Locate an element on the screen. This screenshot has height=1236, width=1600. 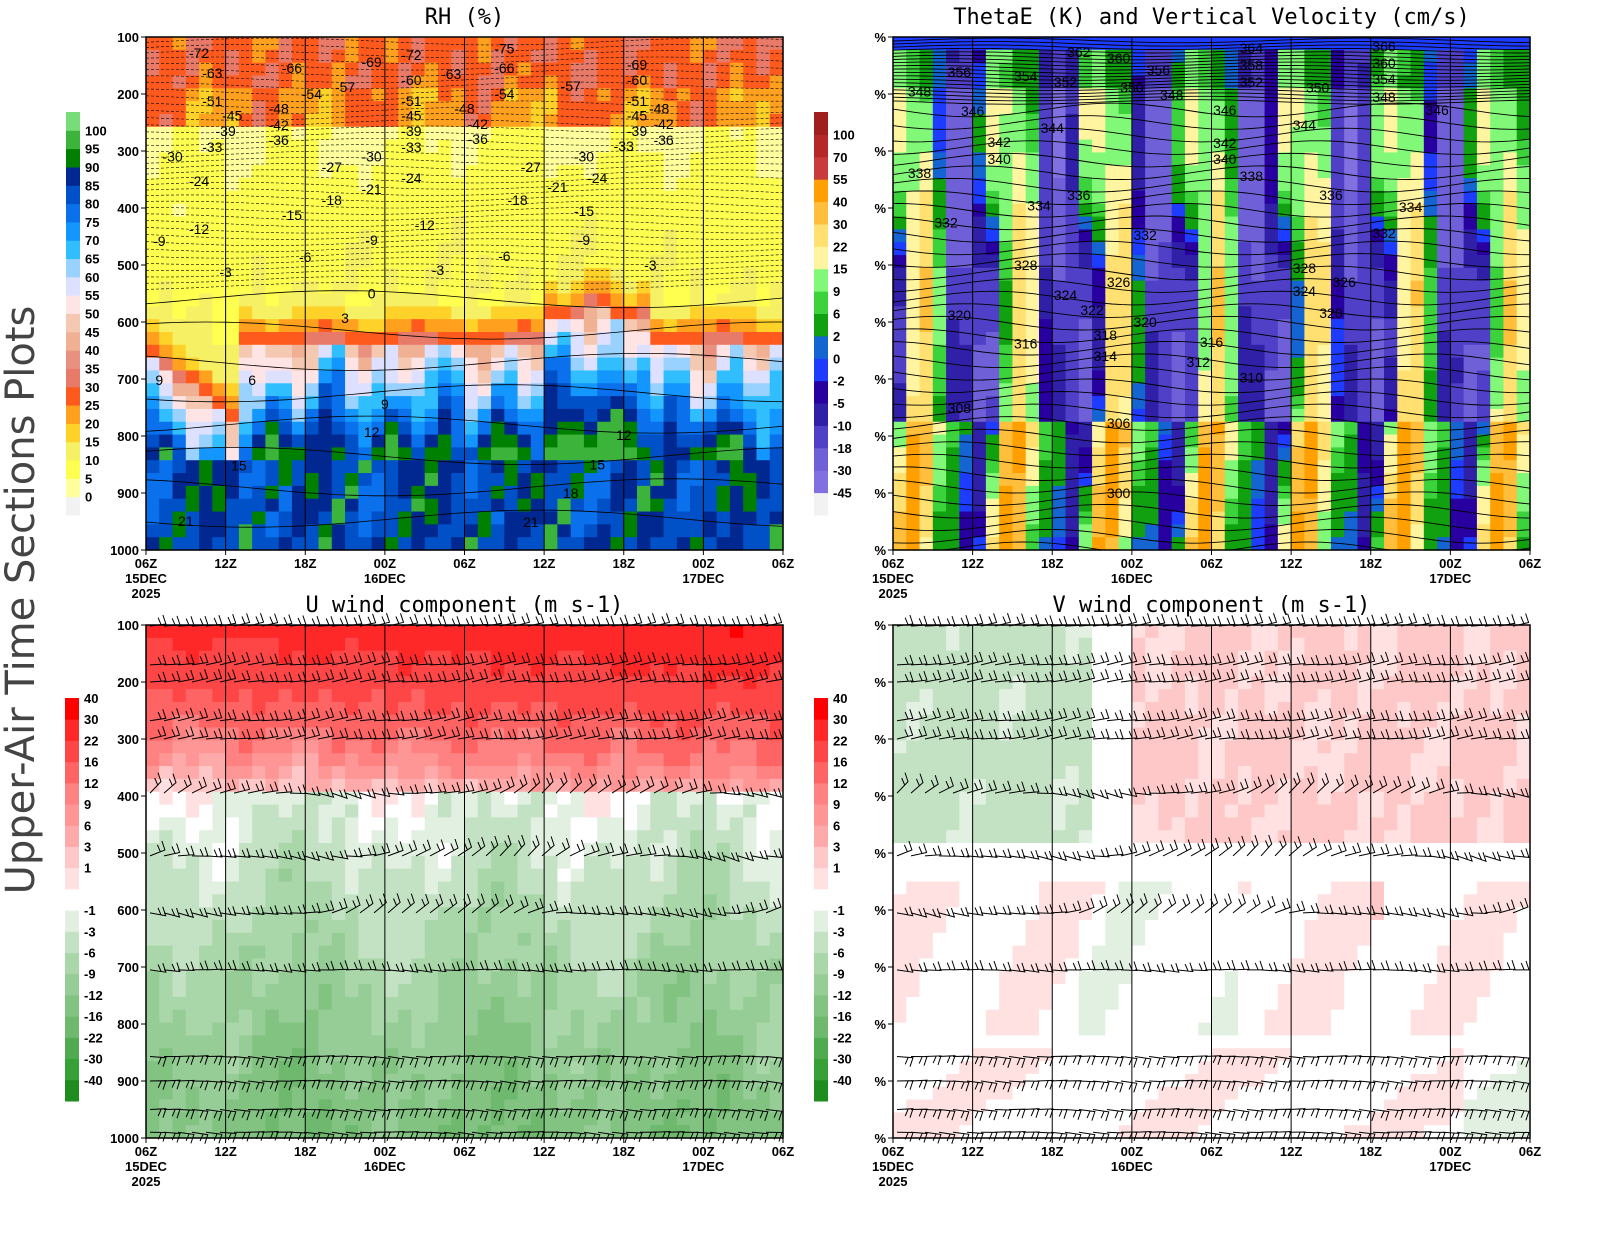
contour-label: 354 is located at coordinates (1026, 76).